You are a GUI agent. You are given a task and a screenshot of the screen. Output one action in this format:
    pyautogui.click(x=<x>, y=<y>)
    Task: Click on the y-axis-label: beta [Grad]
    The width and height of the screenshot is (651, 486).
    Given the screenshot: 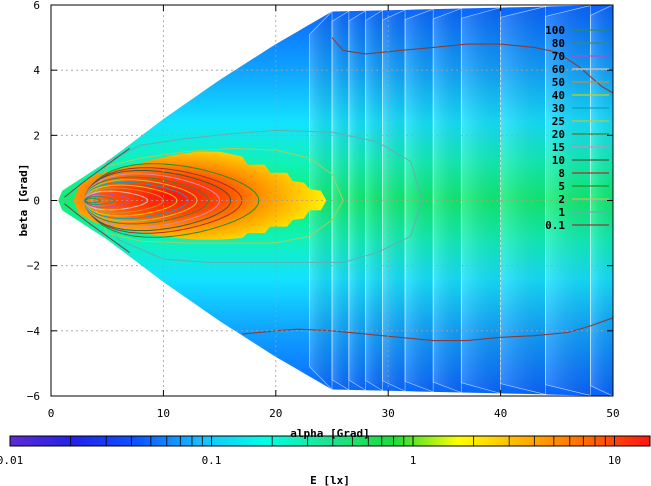 What is the action you would take?
    pyautogui.click(x=23, y=200)
    